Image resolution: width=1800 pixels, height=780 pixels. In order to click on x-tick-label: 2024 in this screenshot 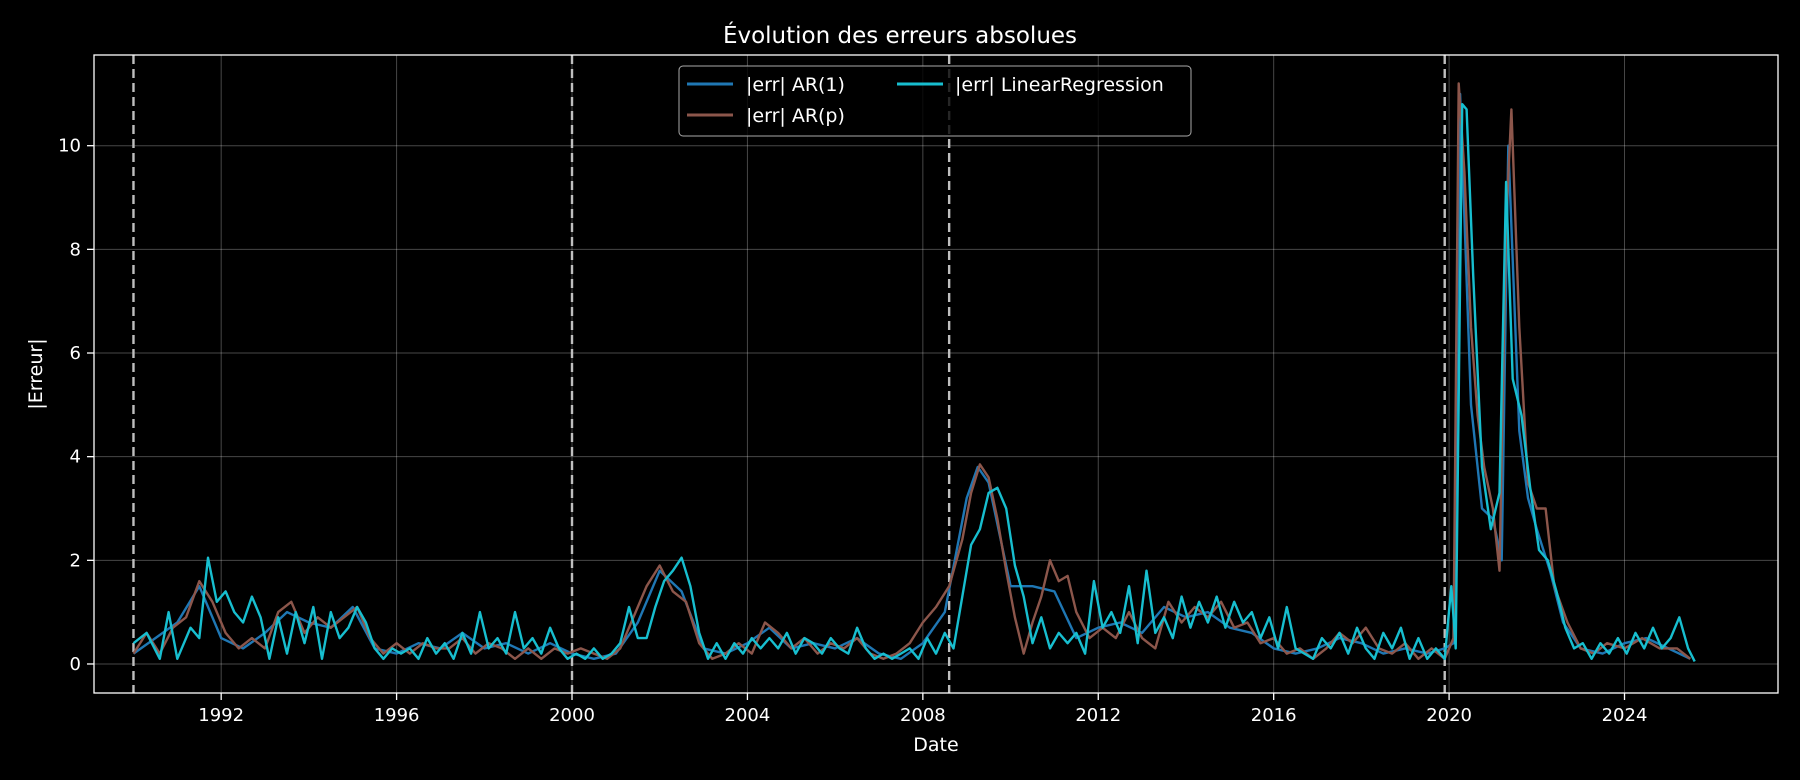, I will do `click(1625, 715)`.